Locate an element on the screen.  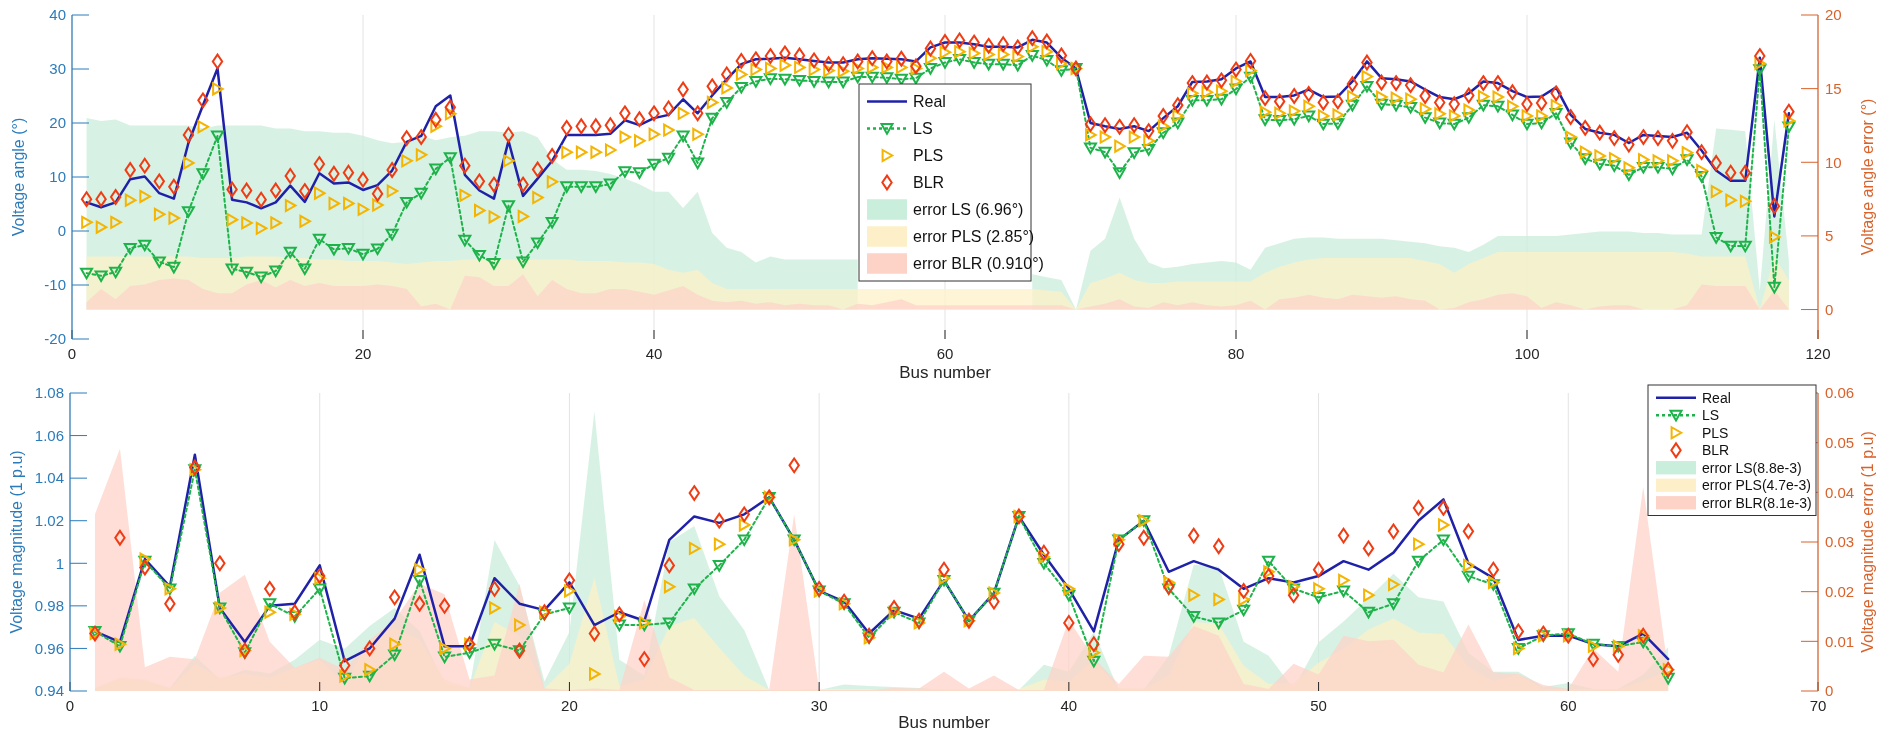
x-tick-label: 120 is located at coordinates (1818, 353).